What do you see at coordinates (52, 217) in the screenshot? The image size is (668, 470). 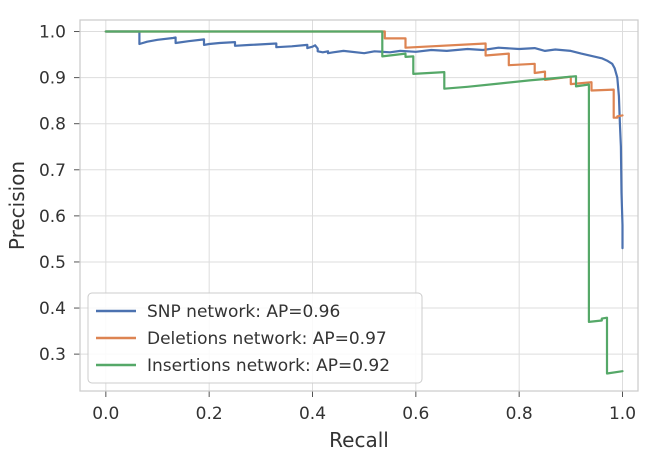 I see `y-tick-label: 0.6` at bounding box center [52, 217].